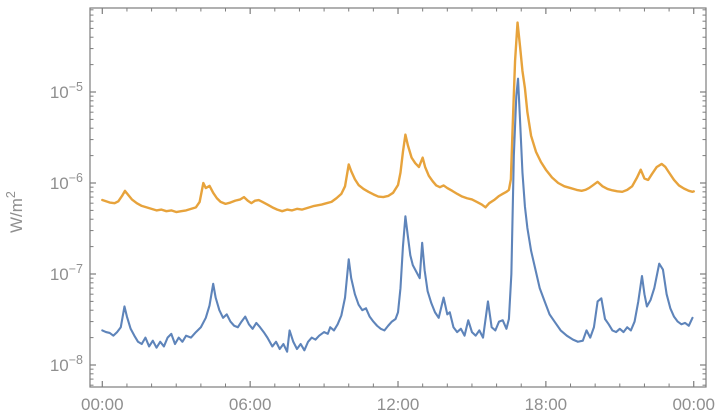 The image size is (720, 418). Describe the element at coordinates (66, 91) in the screenshot. I see `y-tick-label: 10⁻⁵` at that location.